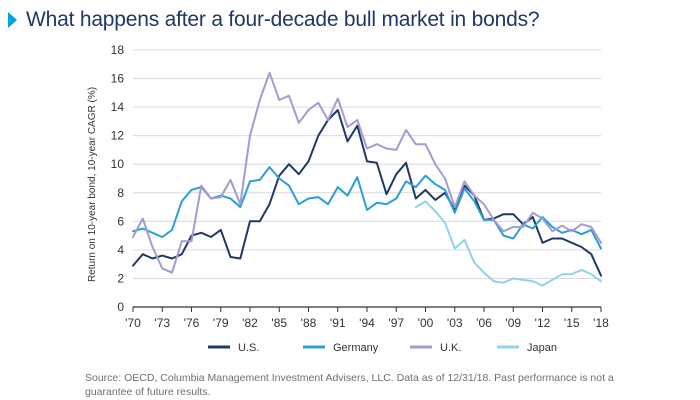  Describe the element at coordinates (309, 323) in the screenshot. I see `x-tick-label: '88` at that location.